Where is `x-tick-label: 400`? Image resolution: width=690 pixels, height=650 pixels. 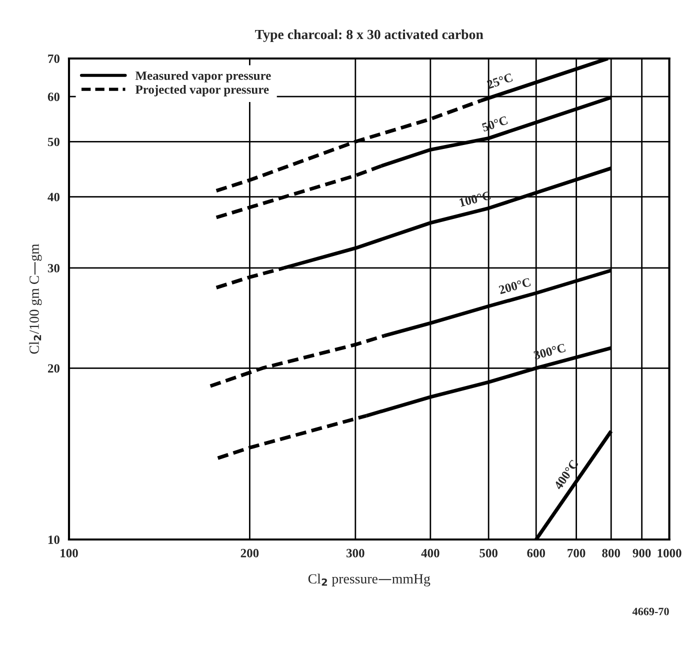 x-tick-label: 400 is located at coordinates (430, 553).